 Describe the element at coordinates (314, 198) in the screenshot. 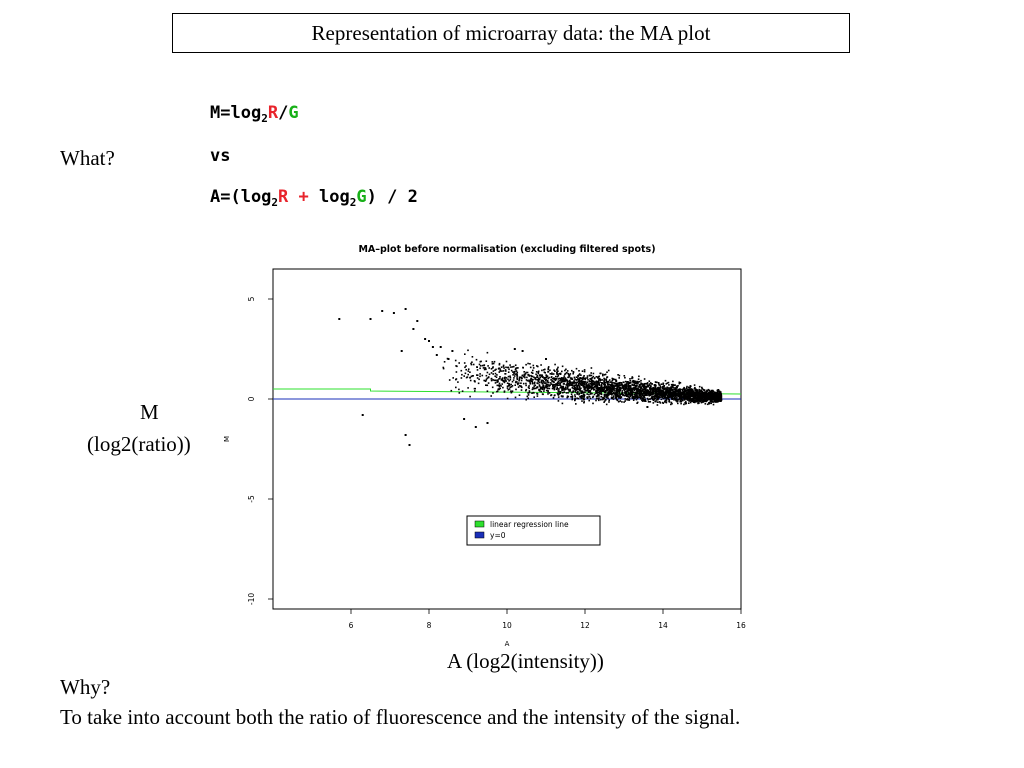

I see `formula-a: A=(log2R + log2G) / 2` at that location.